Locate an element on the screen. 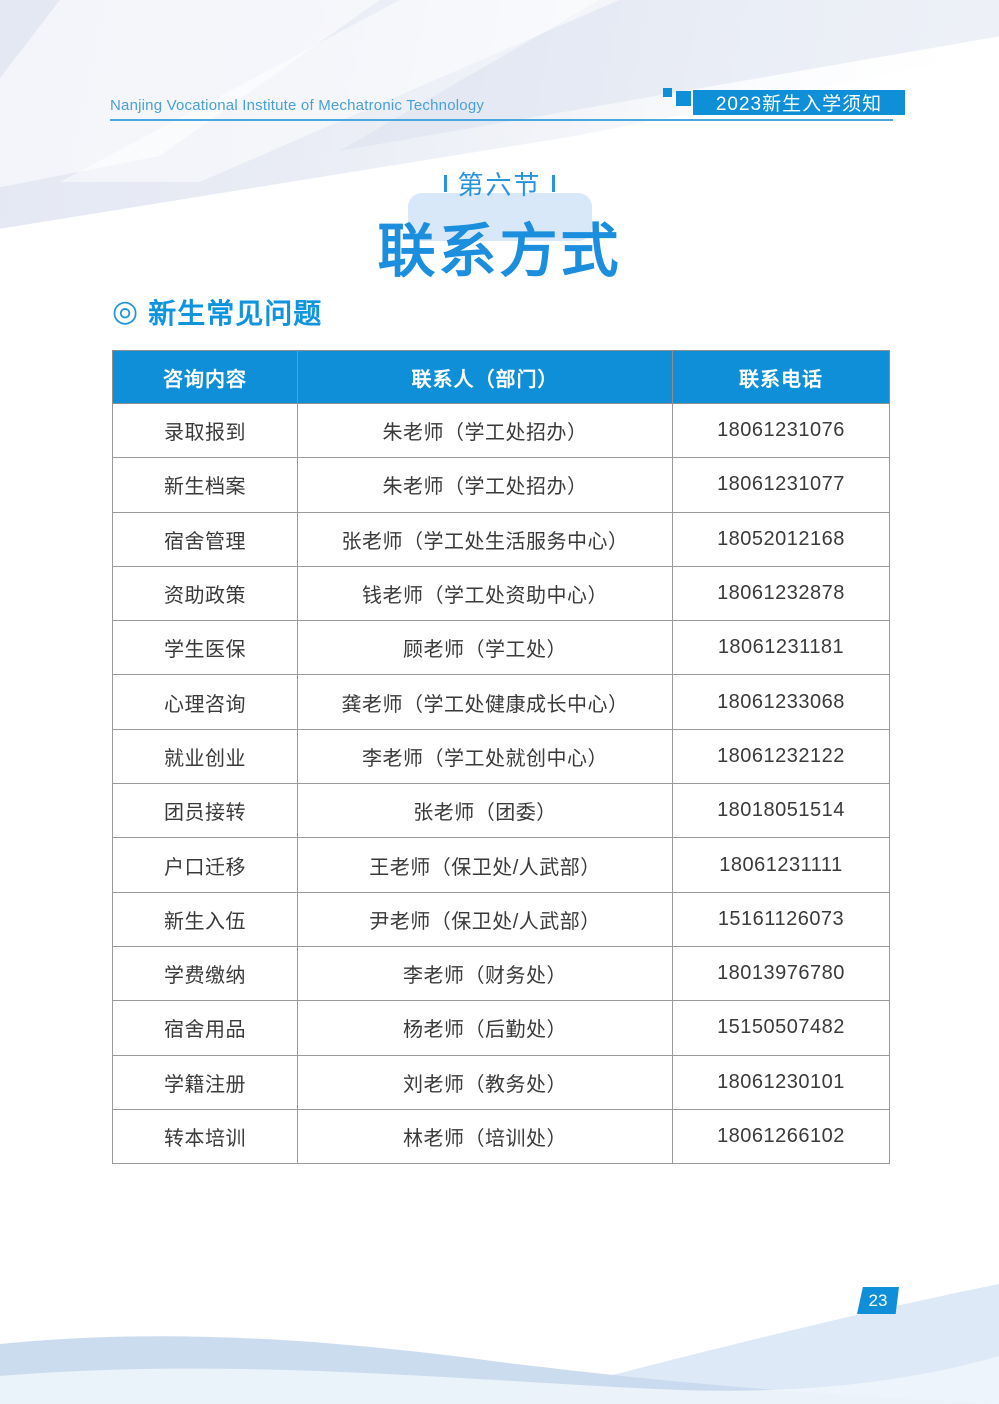 The height and width of the screenshot is (1404, 999). contact-cell: 刘老师（教务处） is located at coordinates (485, 1082).